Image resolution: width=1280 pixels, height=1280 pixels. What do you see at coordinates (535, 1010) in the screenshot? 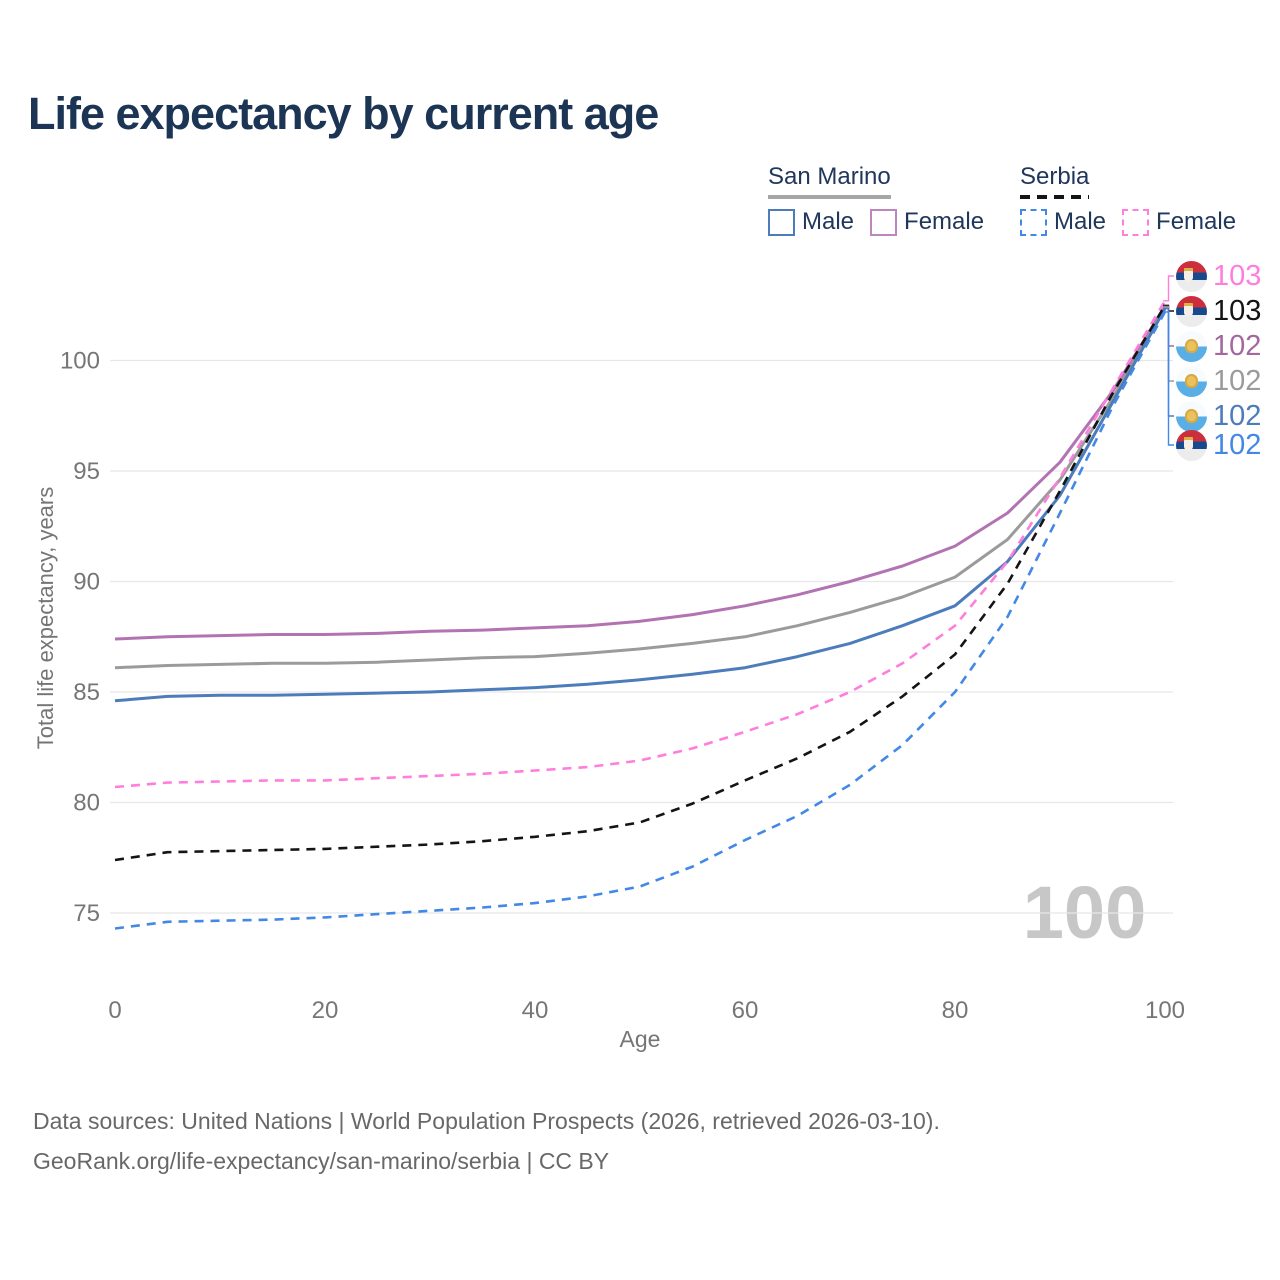
I see `svg-text: 40` at bounding box center [535, 1010].